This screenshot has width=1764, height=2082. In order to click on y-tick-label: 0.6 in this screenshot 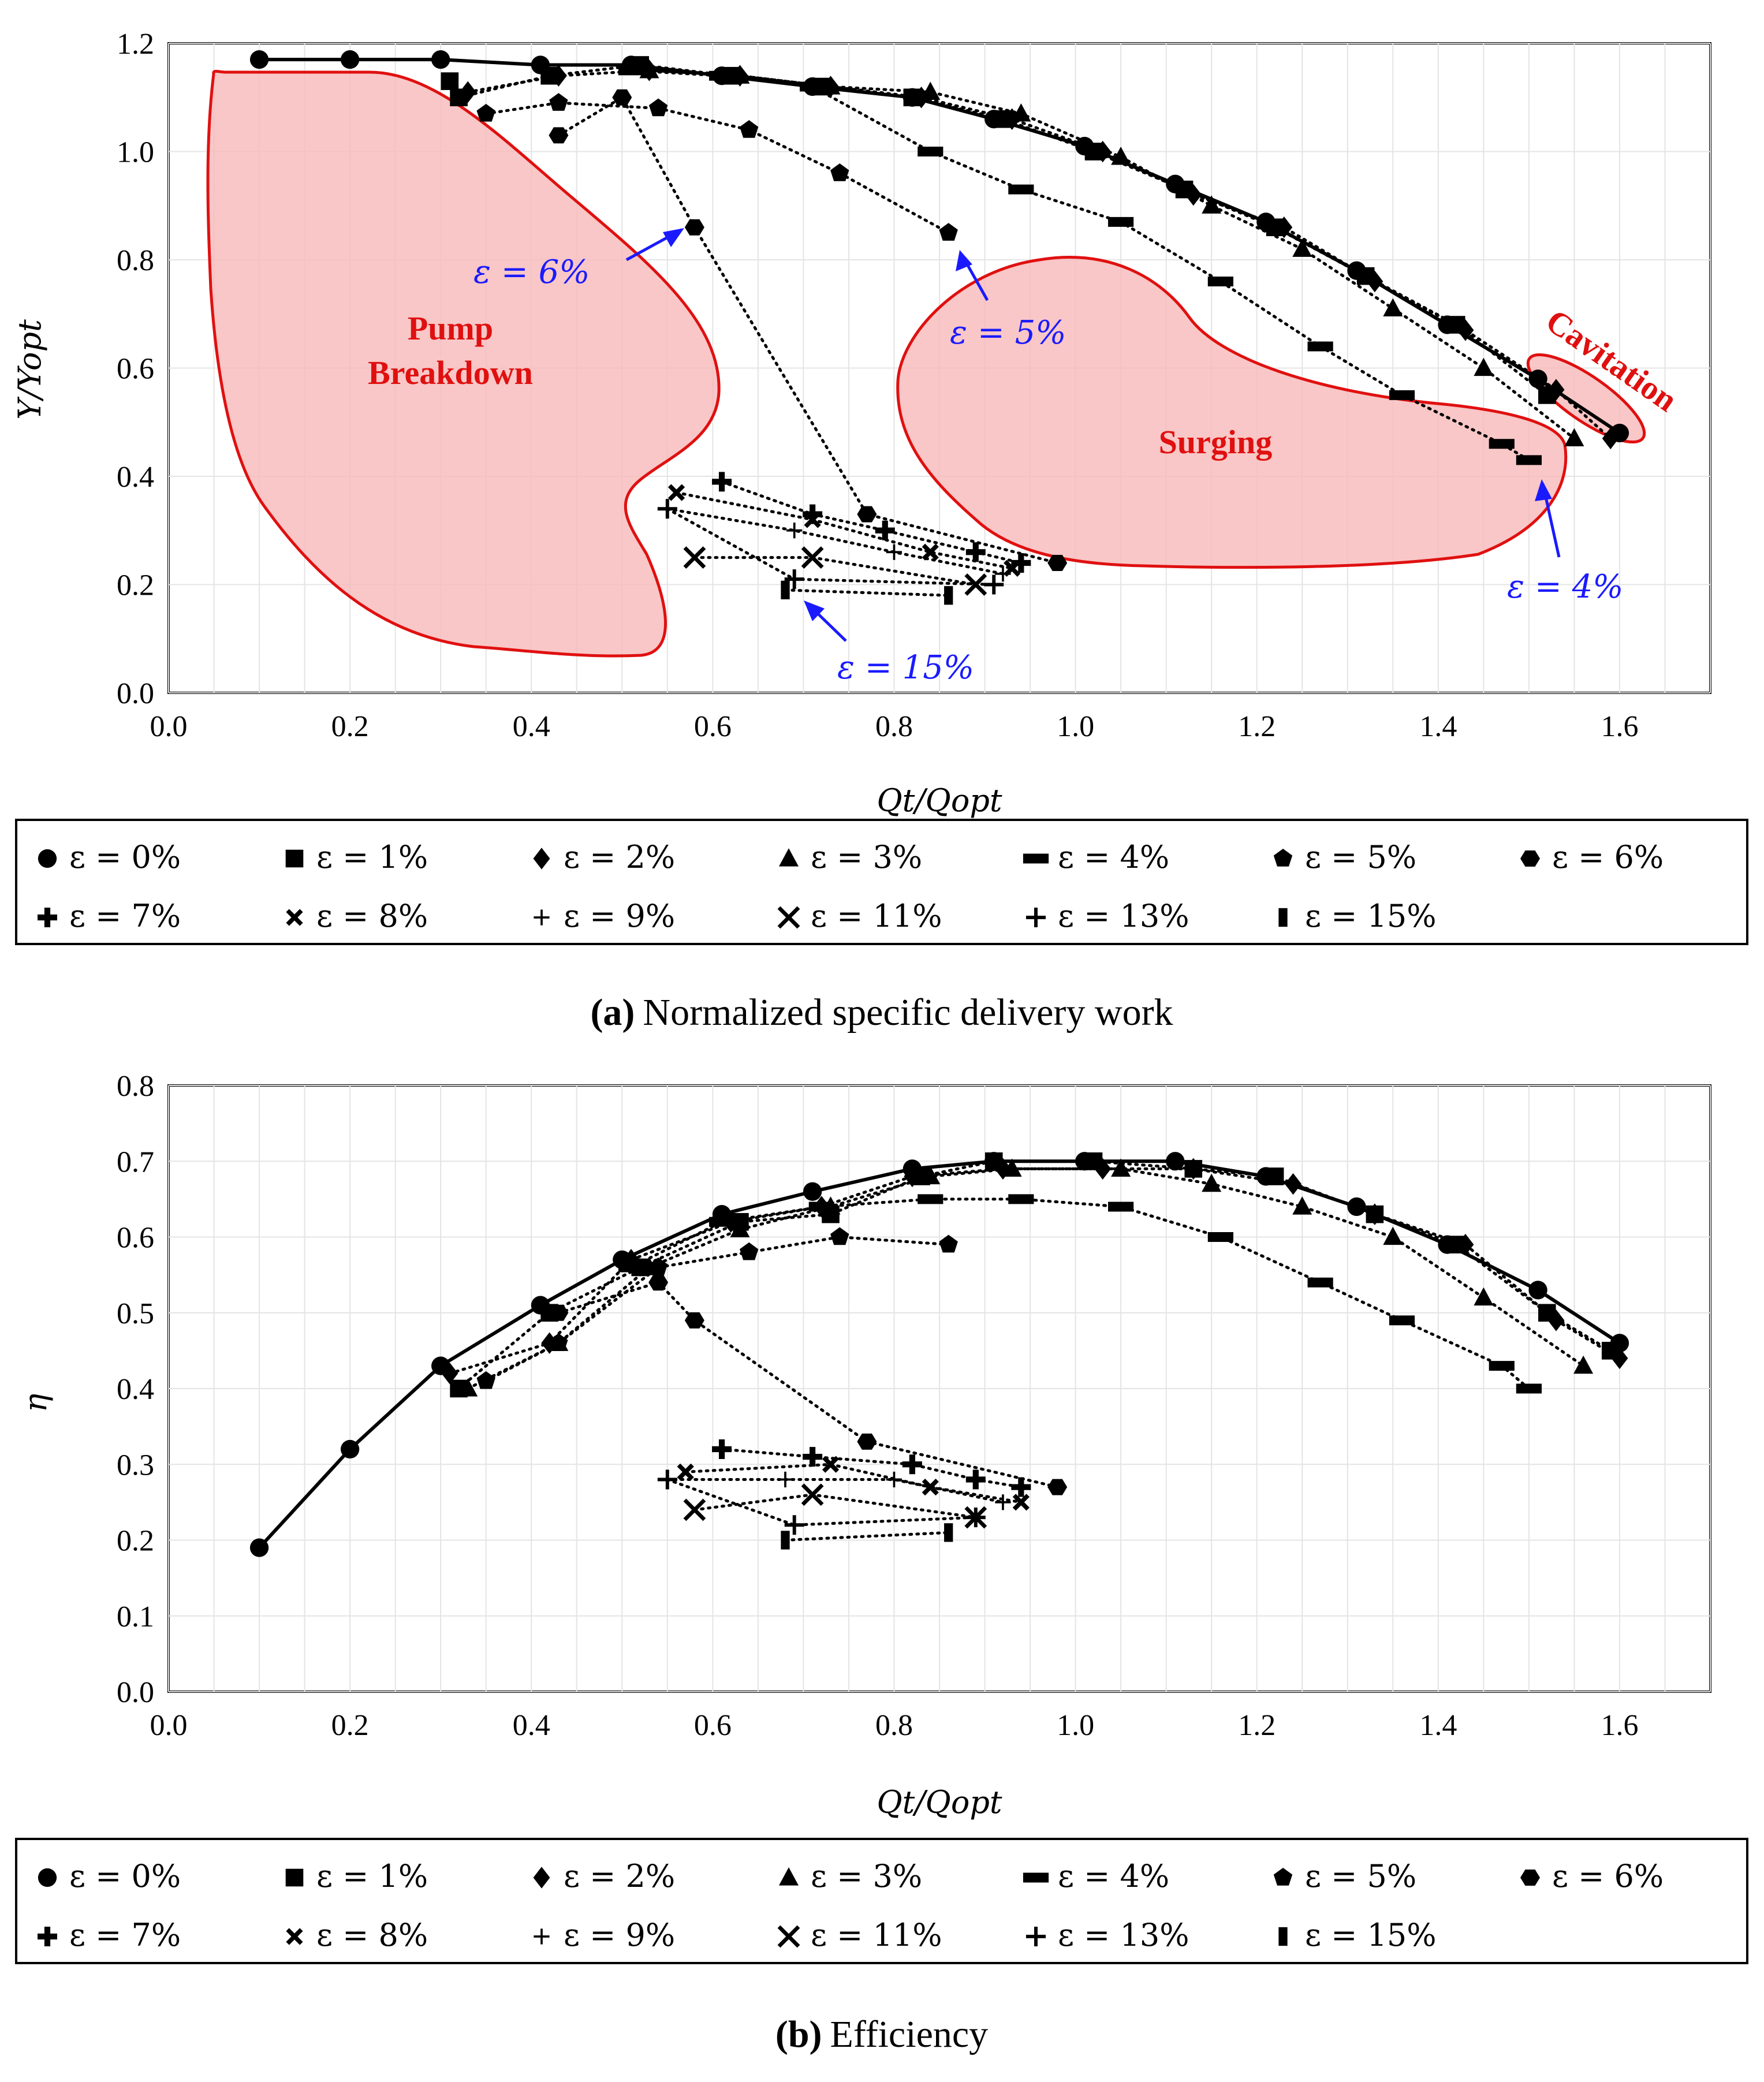, I will do `click(135, 1239)`.